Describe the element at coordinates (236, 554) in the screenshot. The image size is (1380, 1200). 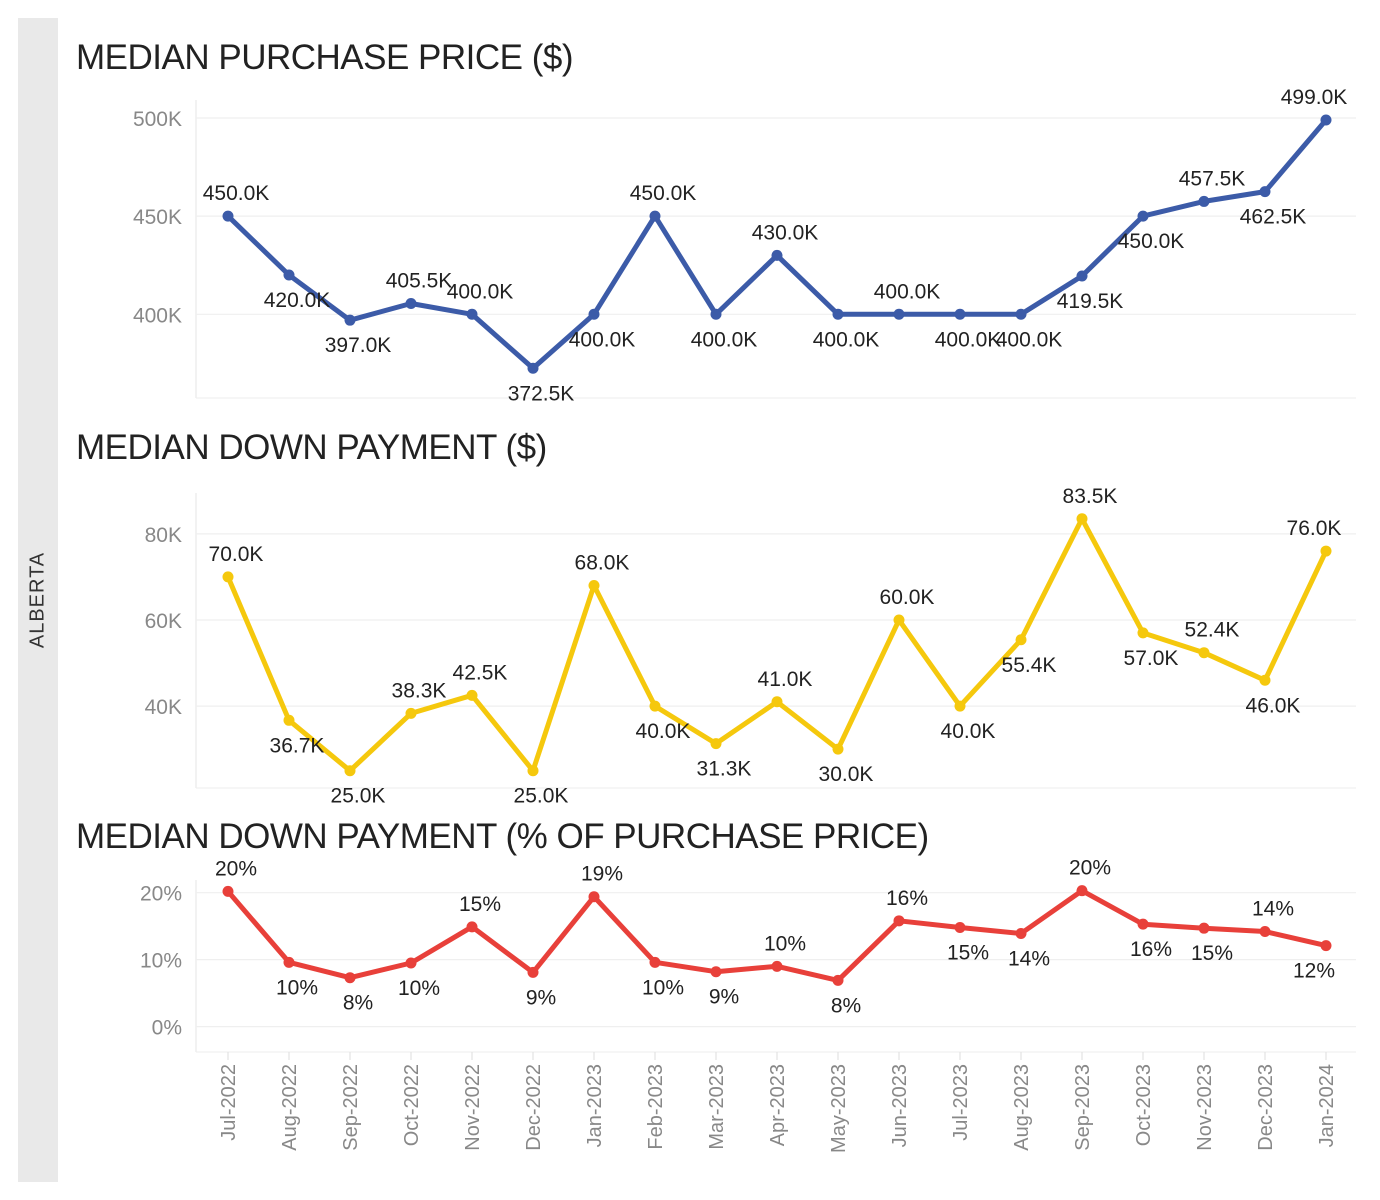
I see `data-label-down-payment: 70.0K` at that location.